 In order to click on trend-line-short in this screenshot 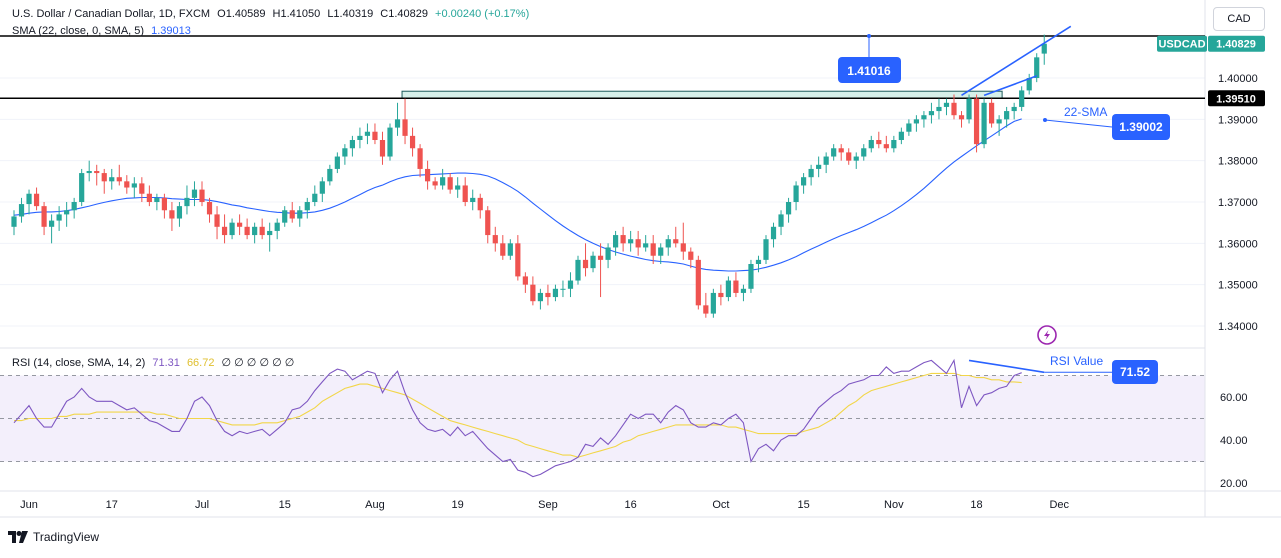, I will do `click(1010, 86)`.